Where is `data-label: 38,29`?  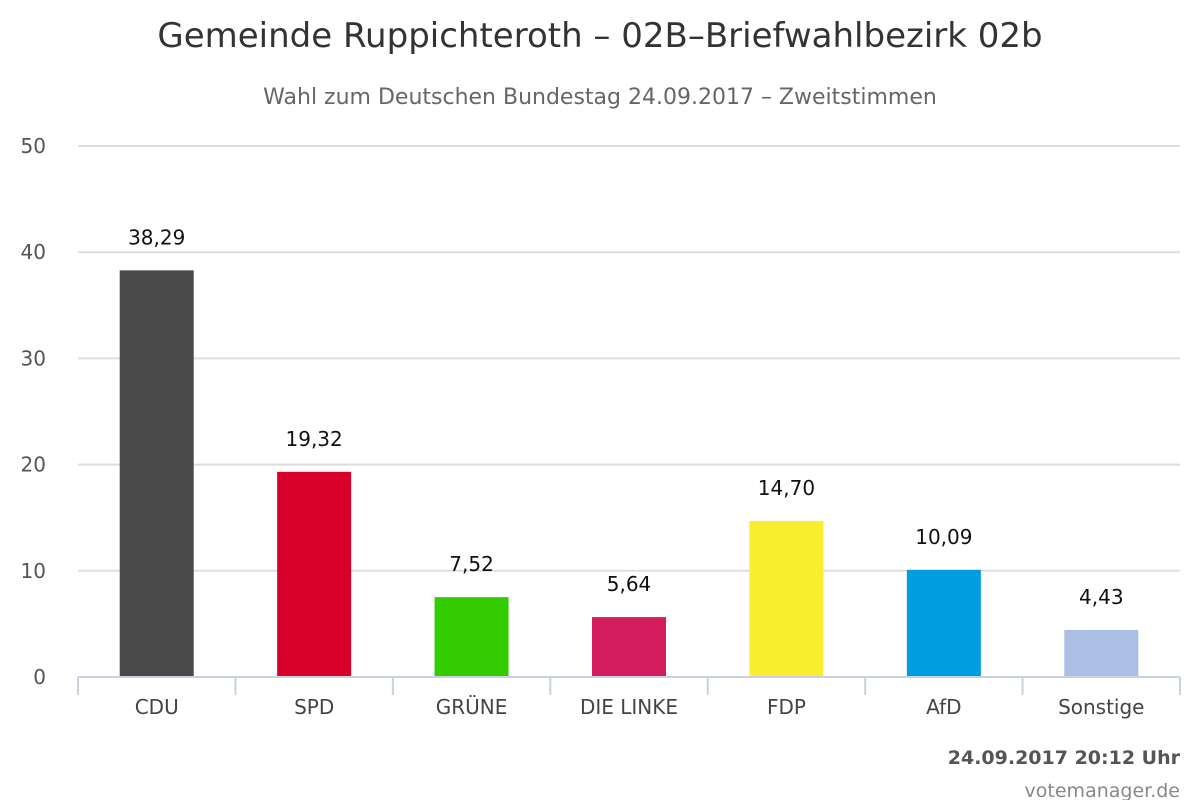
data-label: 38,29 is located at coordinates (156, 237).